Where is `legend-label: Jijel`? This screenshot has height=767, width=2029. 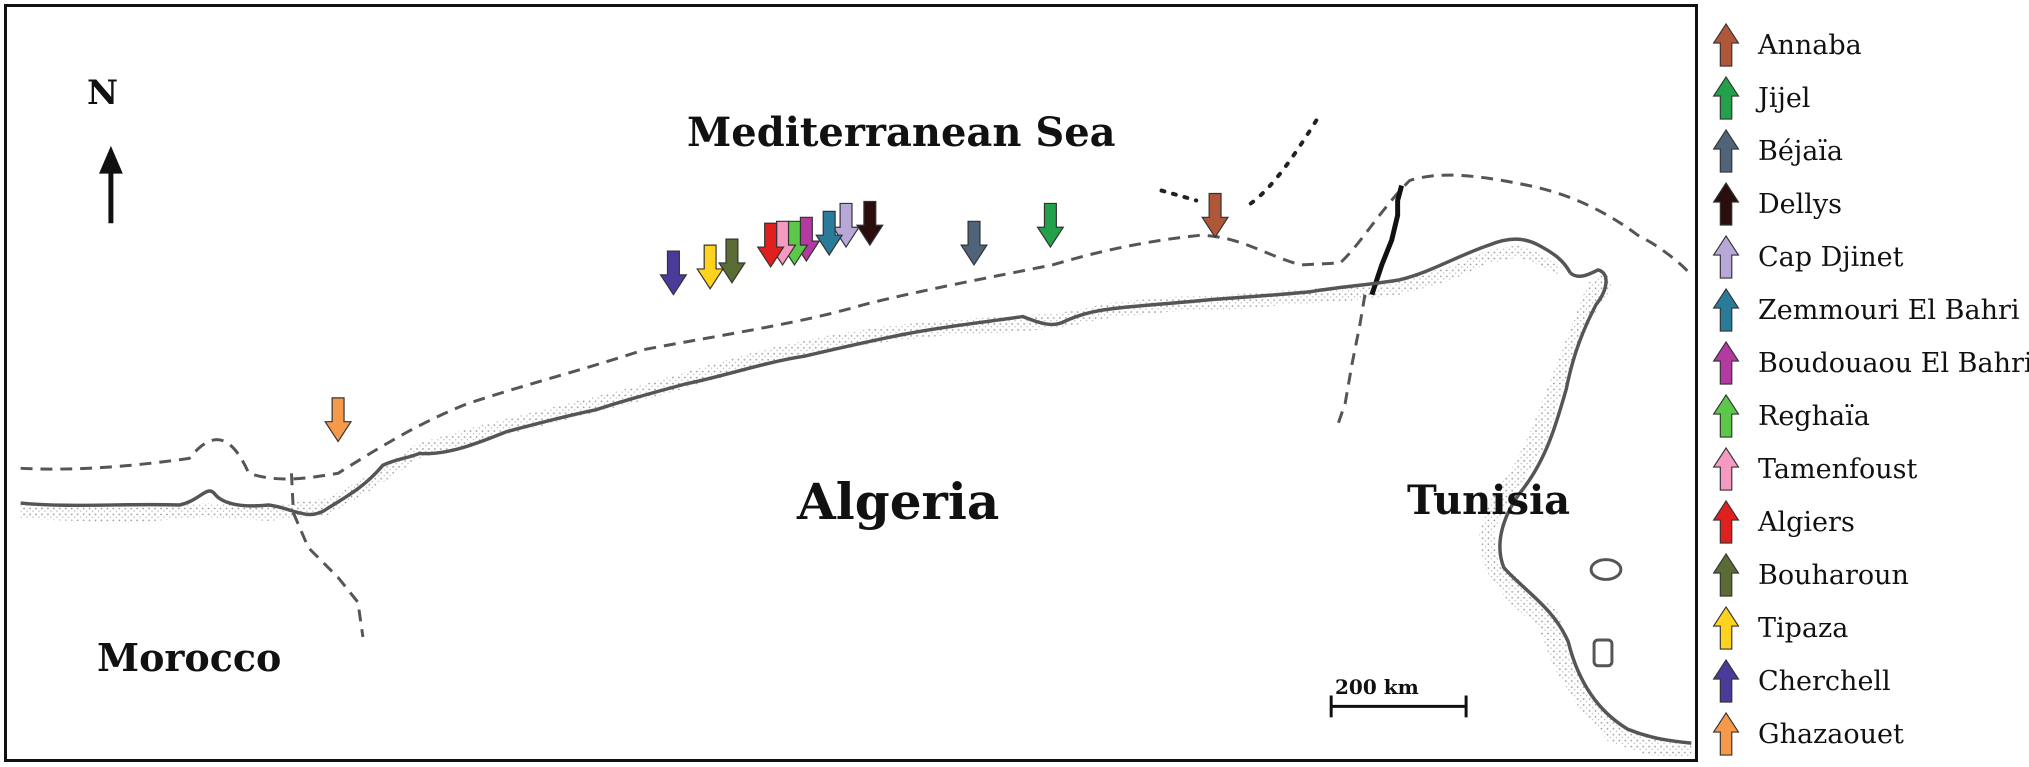 legend-label: Jijel is located at coordinates (1784, 98).